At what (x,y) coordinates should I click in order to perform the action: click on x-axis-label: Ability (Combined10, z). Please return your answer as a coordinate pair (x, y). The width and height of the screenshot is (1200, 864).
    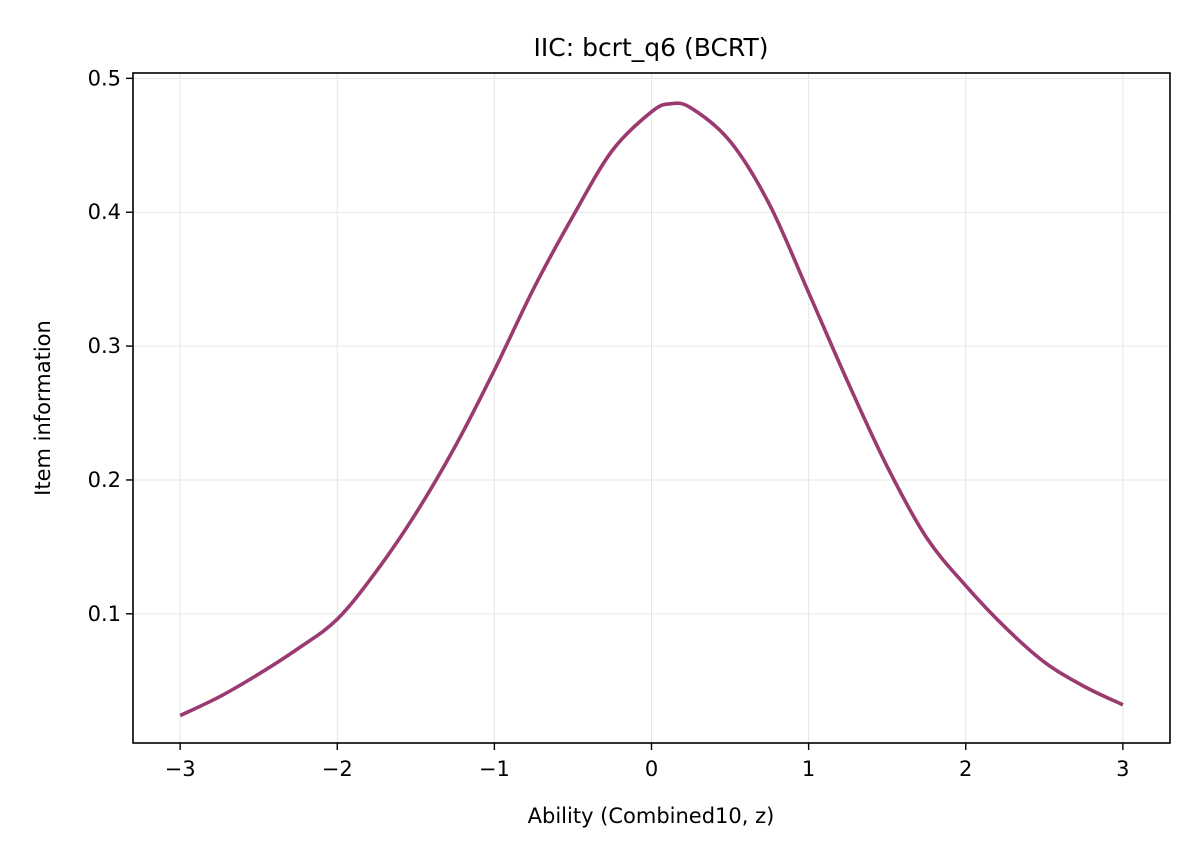
    Looking at the image, I should click on (651, 816).